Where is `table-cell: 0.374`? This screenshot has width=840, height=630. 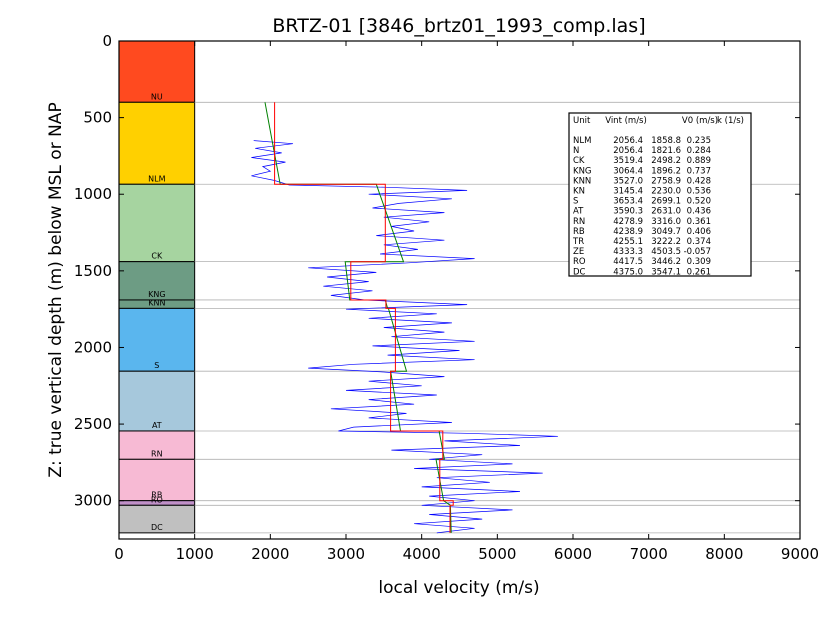
table-cell: 0.374 is located at coordinates (699, 242).